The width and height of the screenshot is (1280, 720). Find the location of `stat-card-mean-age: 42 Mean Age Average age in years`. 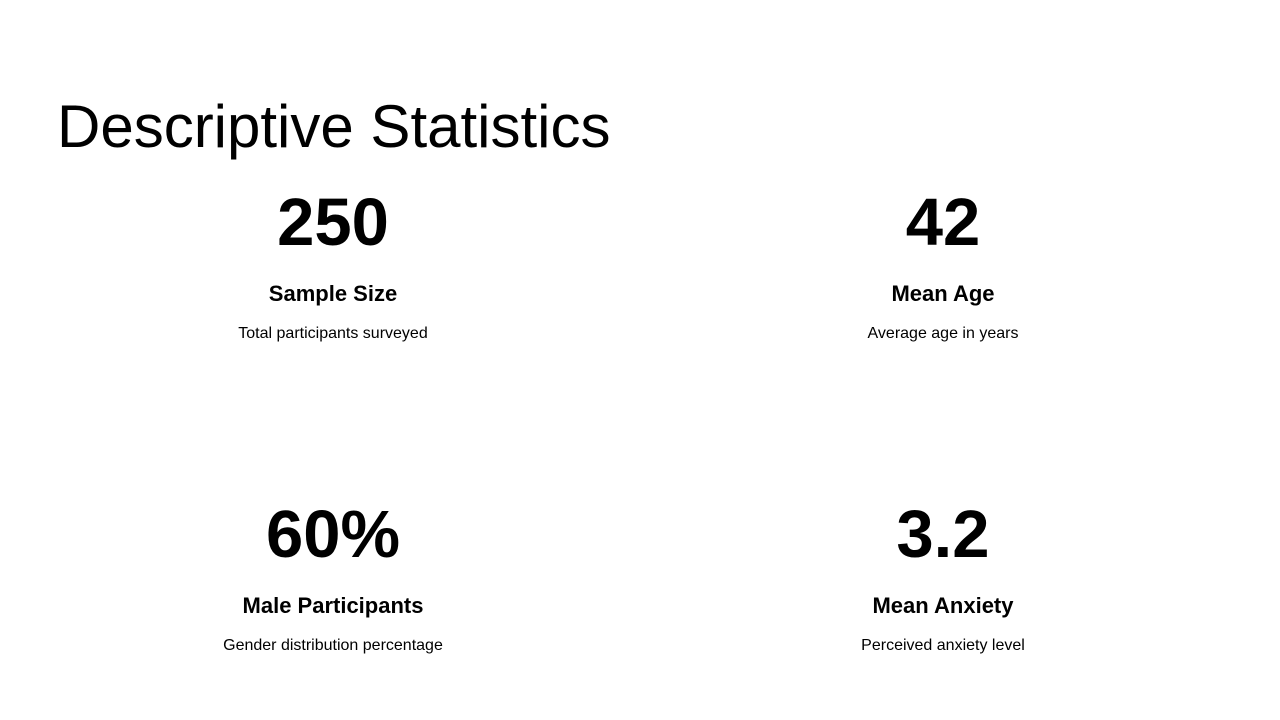

stat-card-mean-age: 42 Mean Age Average age in years is located at coordinates (943, 266).